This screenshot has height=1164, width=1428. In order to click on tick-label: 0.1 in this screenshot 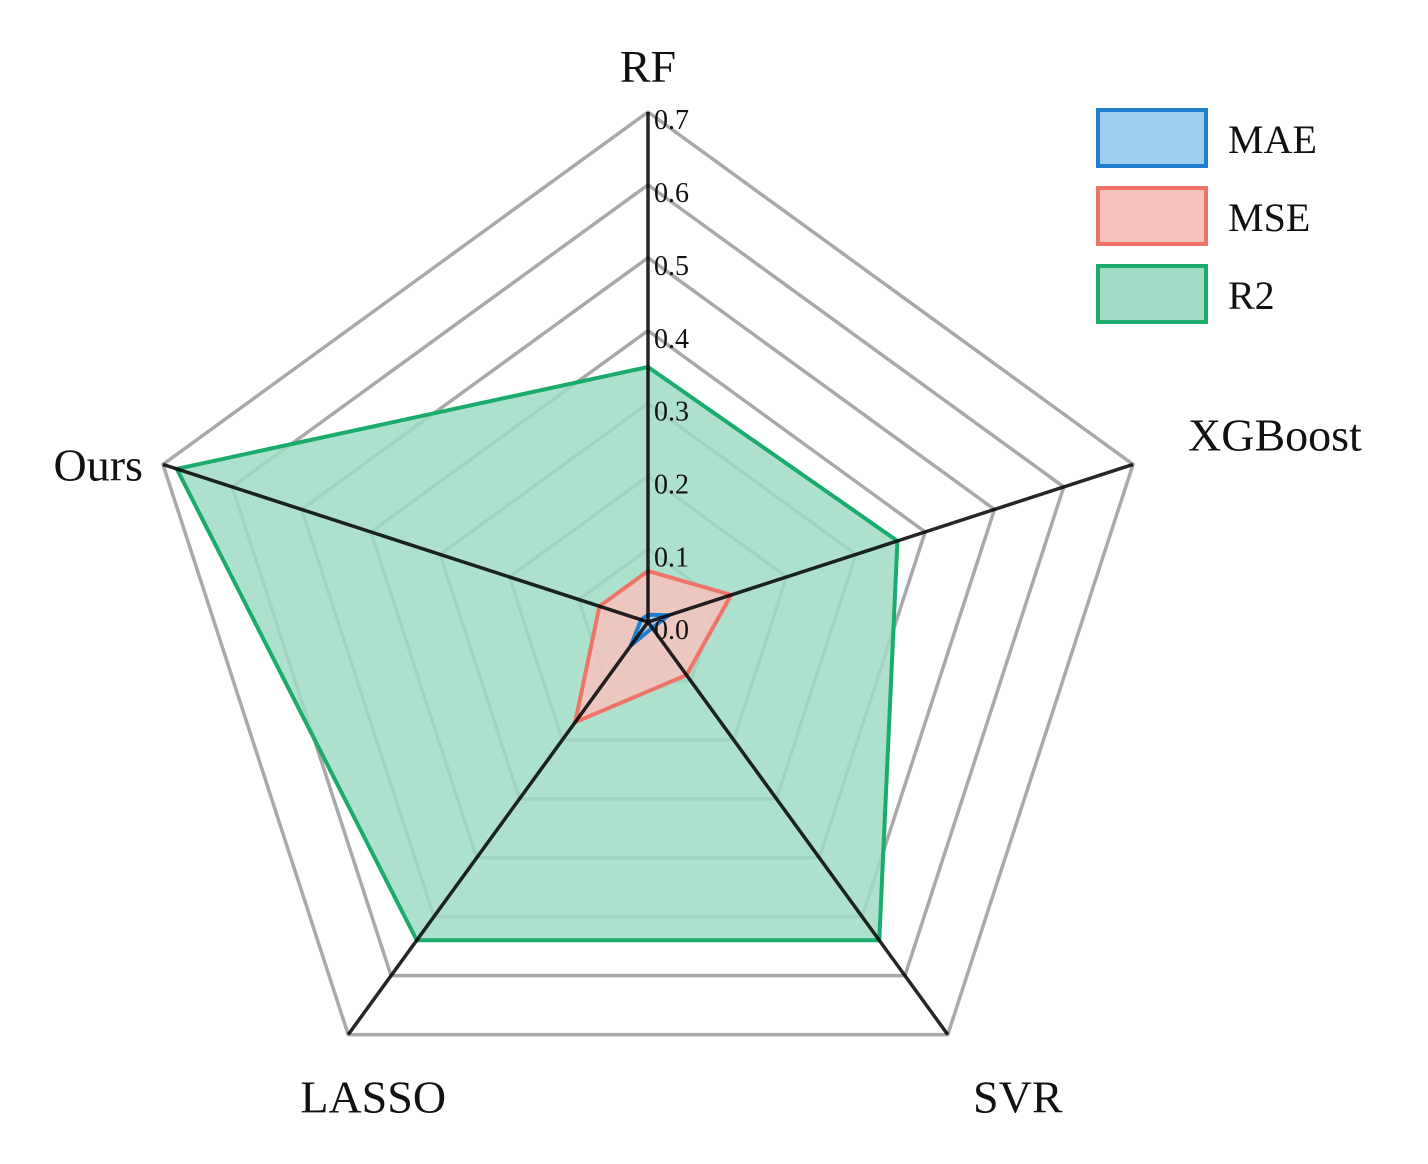, I will do `click(671, 557)`.